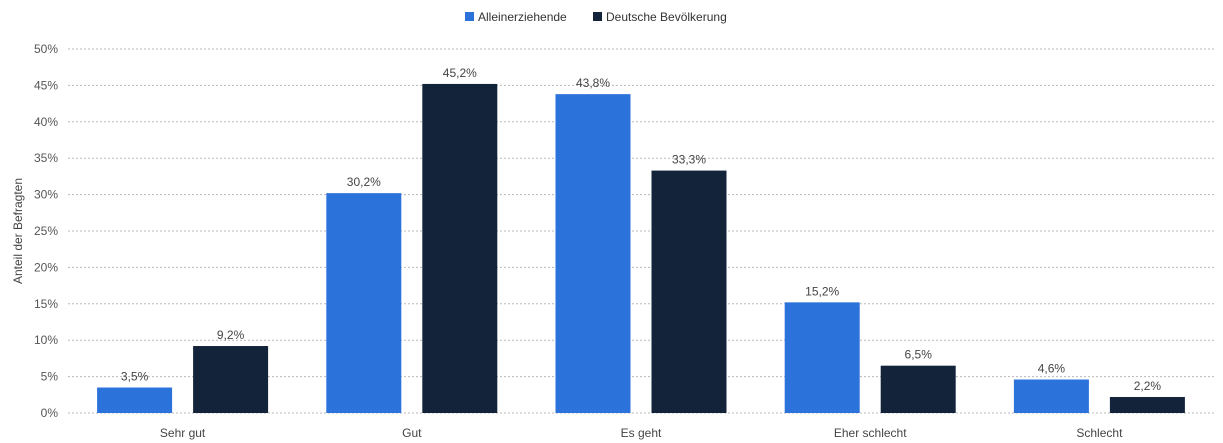 This screenshot has width=1223, height=443. Describe the element at coordinates (46, 85) in the screenshot. I see `y-tick-label: 45%` at that location.